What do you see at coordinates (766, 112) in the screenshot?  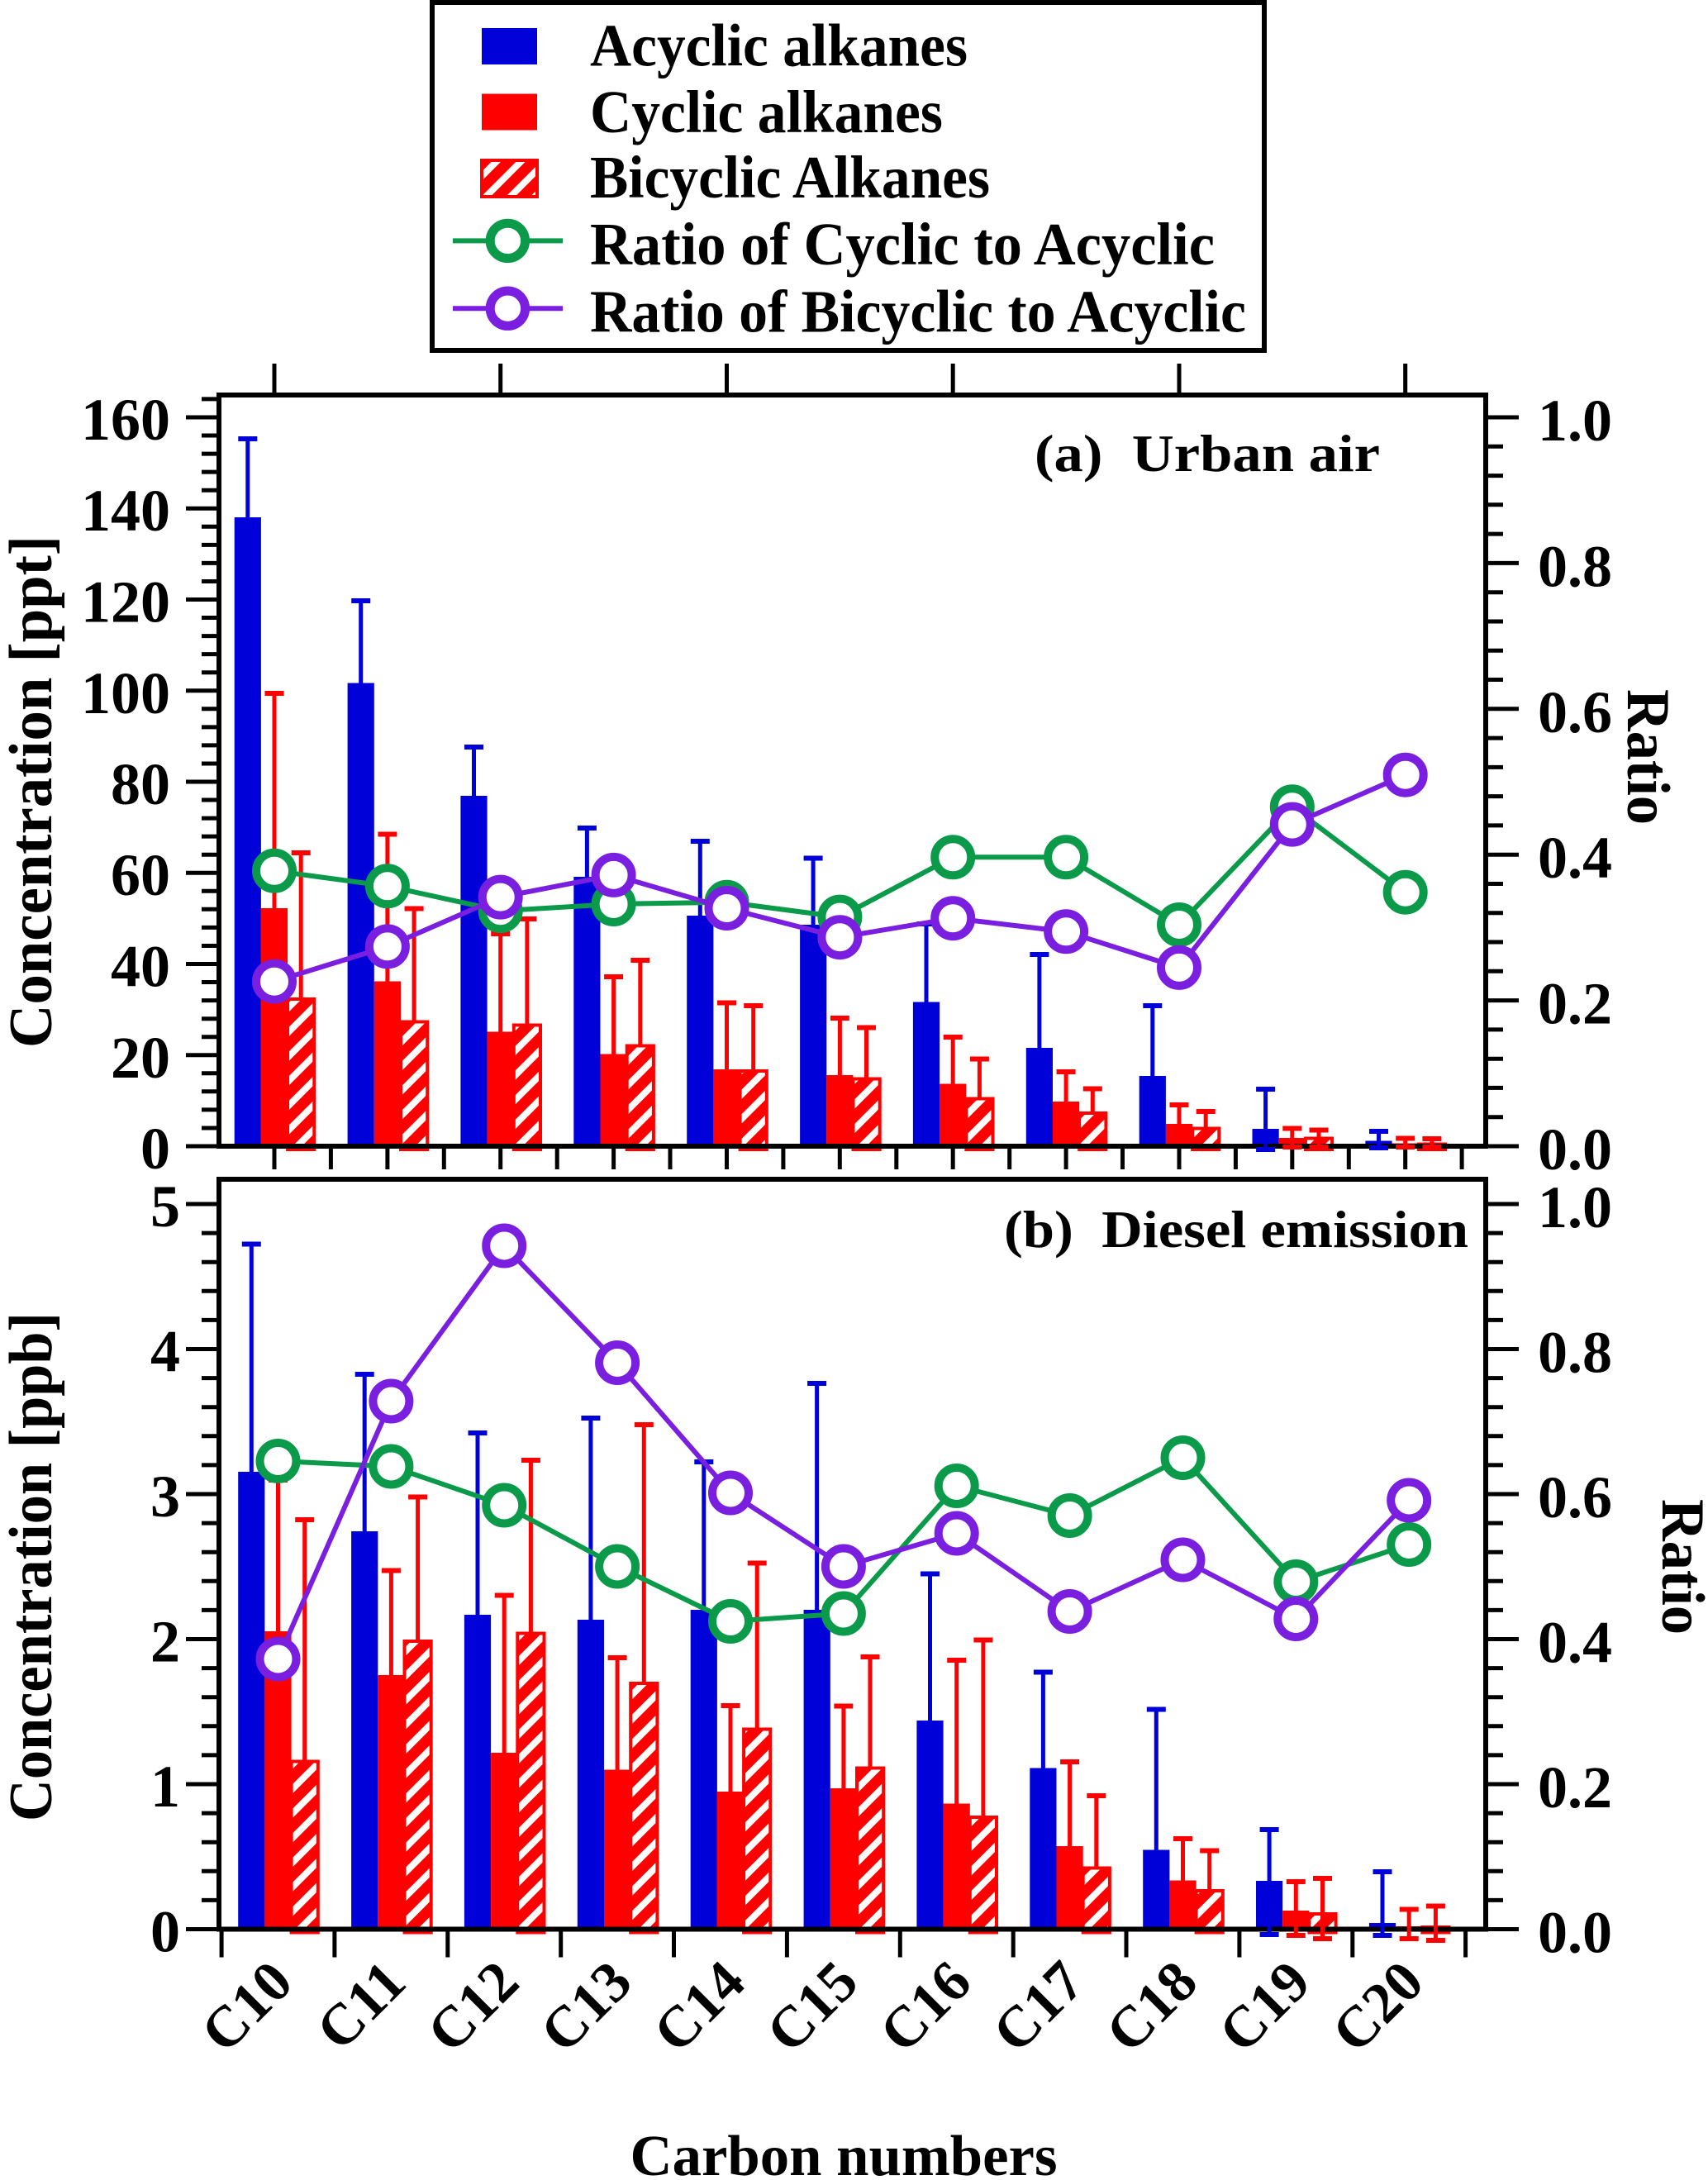 I see `svg-text: Cyclic alkanes` at bounding box center [766, 112].